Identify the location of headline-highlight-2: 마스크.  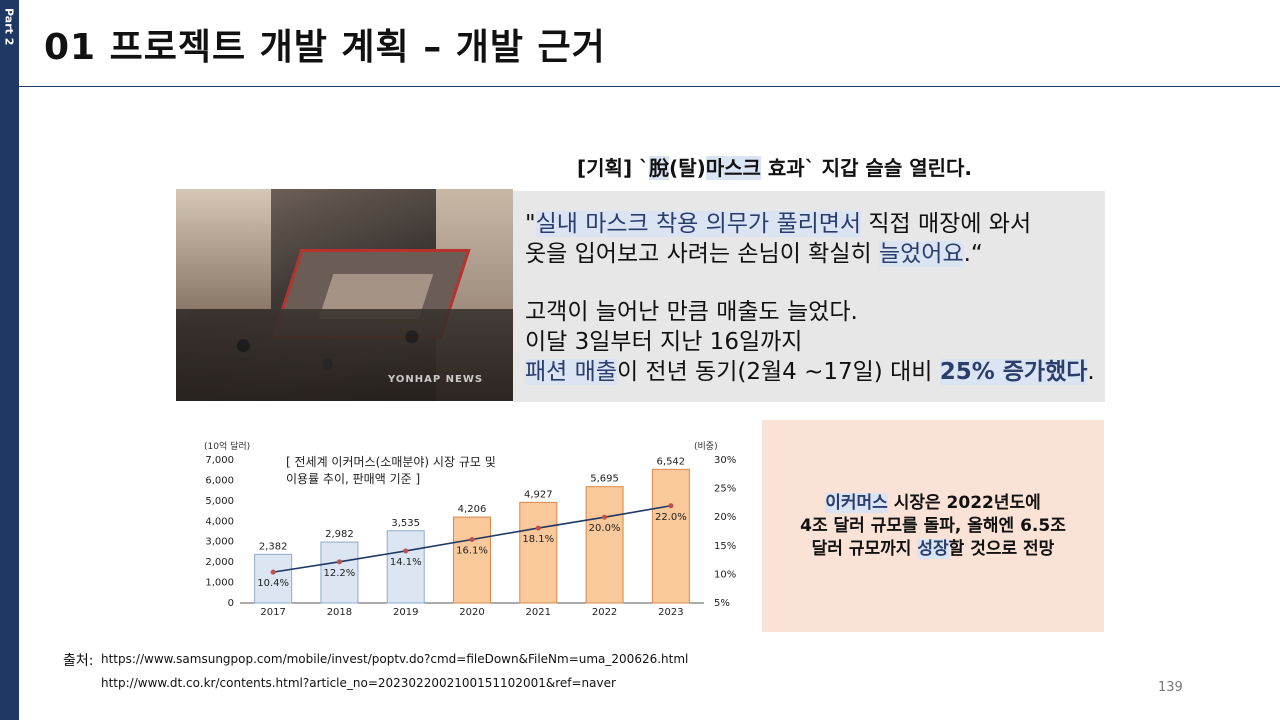
(733, 168).